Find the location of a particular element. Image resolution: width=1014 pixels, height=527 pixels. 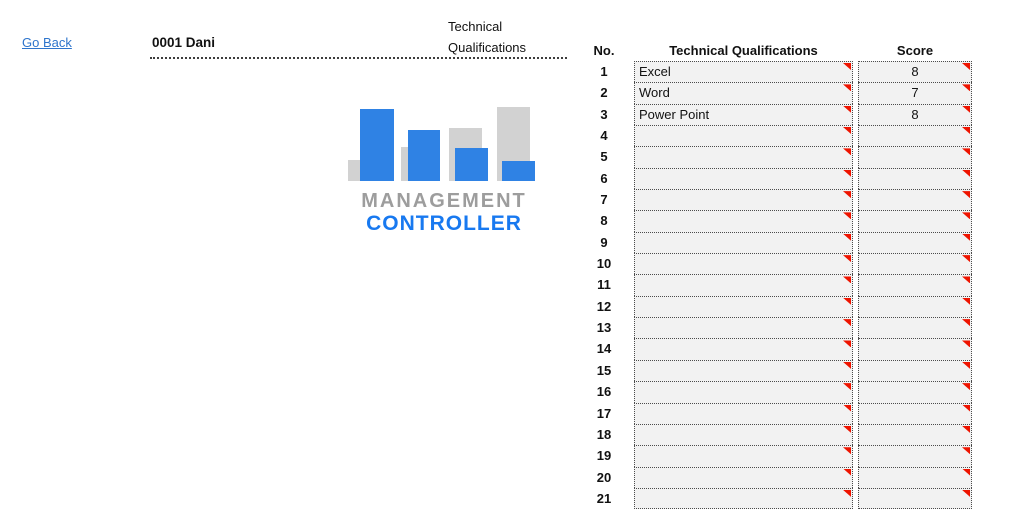

row-number-label: 19 is located at coordinates (604, 456).